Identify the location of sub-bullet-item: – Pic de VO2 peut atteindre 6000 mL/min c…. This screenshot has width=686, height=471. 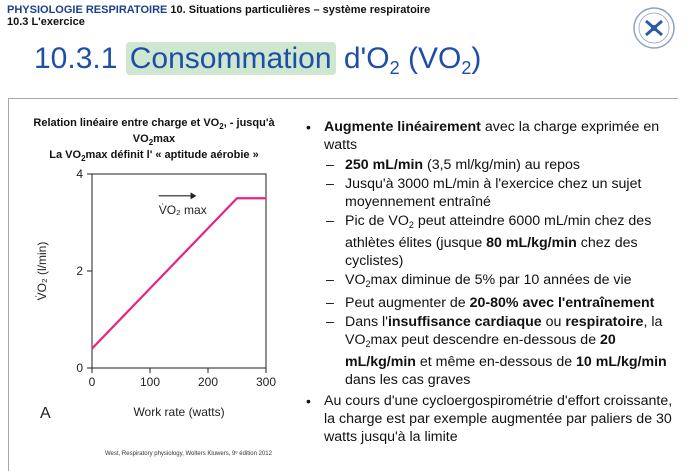
(489, 241).